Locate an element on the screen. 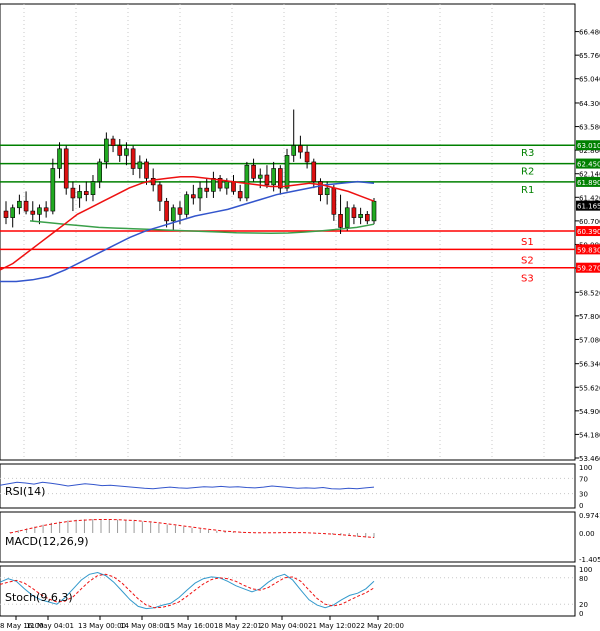  level-tag-r3 is located at coordinates (588, 145).